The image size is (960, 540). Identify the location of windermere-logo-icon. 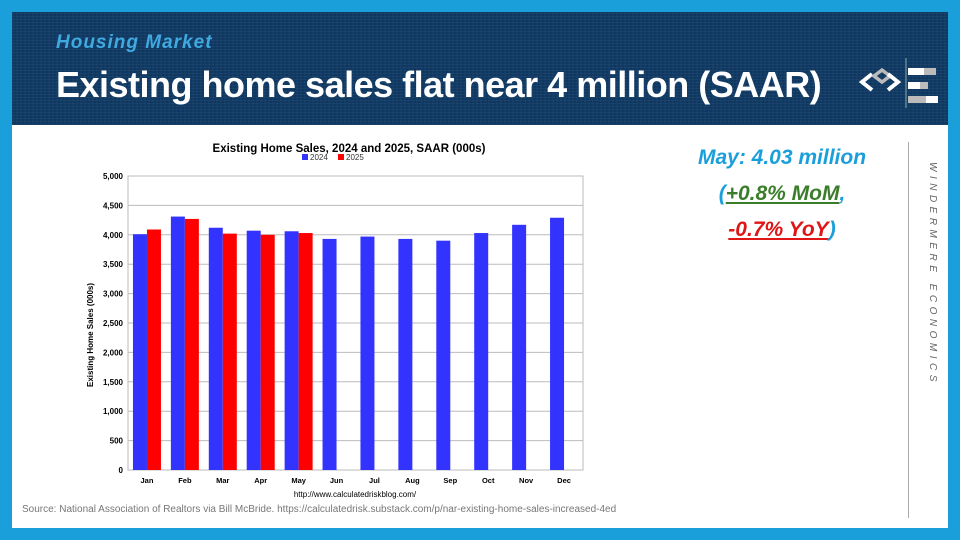
(898, 83).